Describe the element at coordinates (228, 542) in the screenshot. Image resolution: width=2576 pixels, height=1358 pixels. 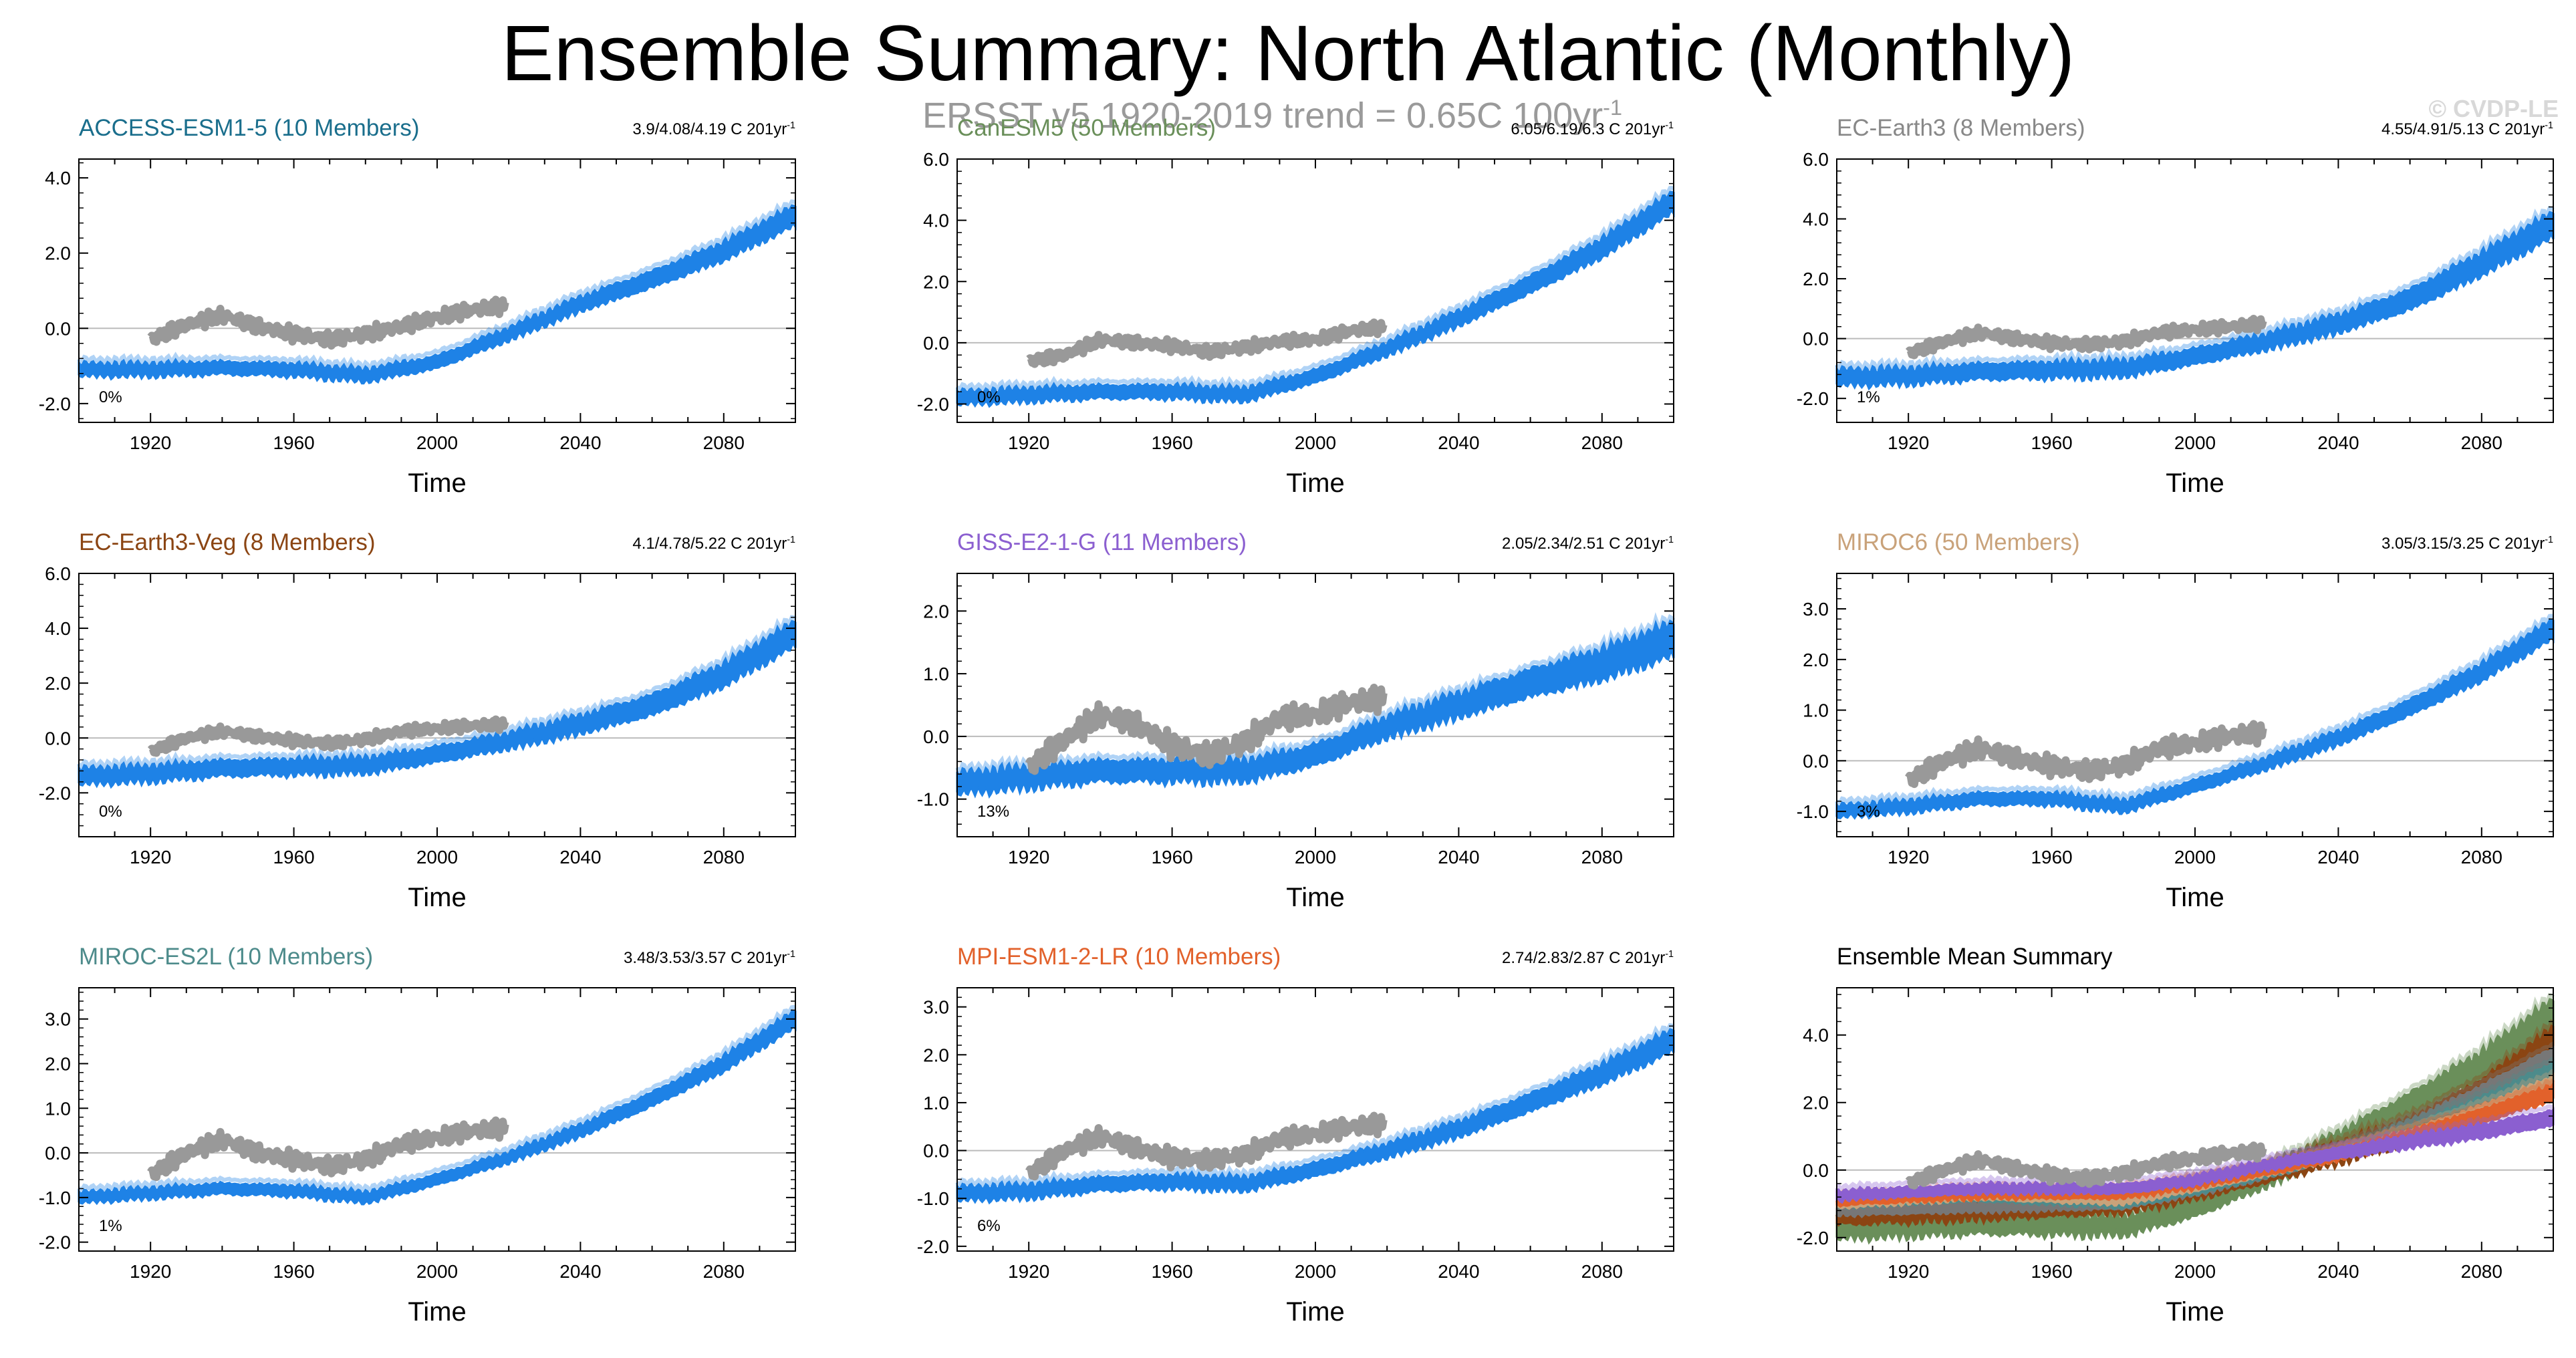
I see `chart-title: EC-Earth3-Veg (8 Members)` at that location.